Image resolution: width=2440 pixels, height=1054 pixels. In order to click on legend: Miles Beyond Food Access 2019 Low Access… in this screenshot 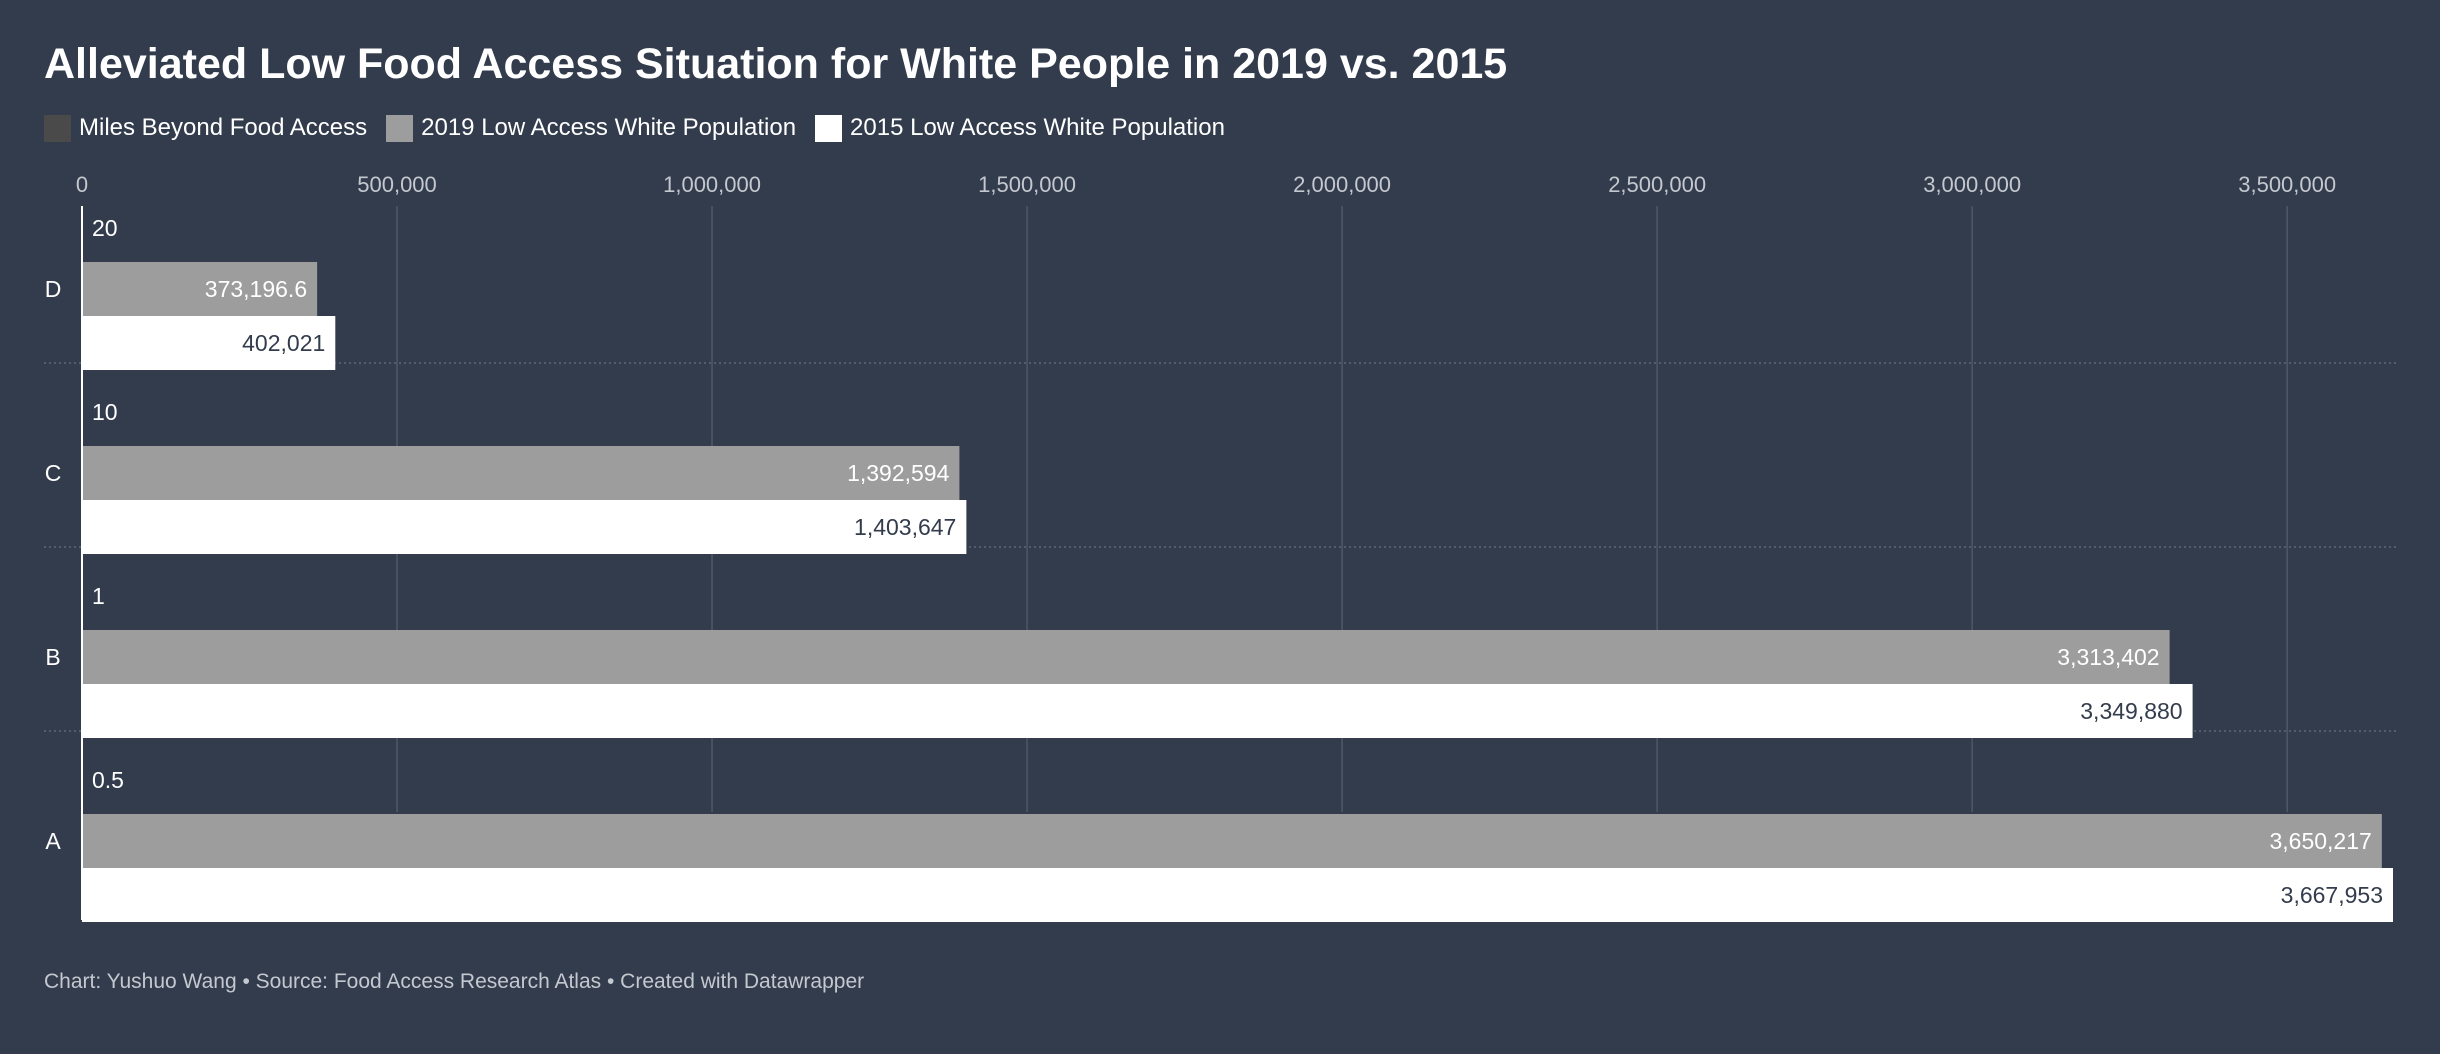, I will do `click(644, 128)`.